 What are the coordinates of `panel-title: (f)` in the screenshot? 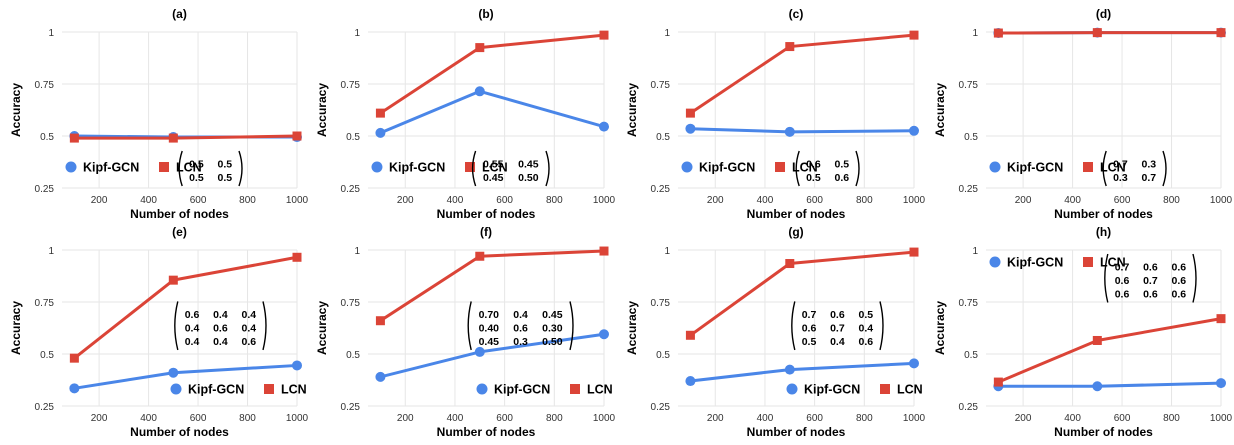 It's located at (486, 232).